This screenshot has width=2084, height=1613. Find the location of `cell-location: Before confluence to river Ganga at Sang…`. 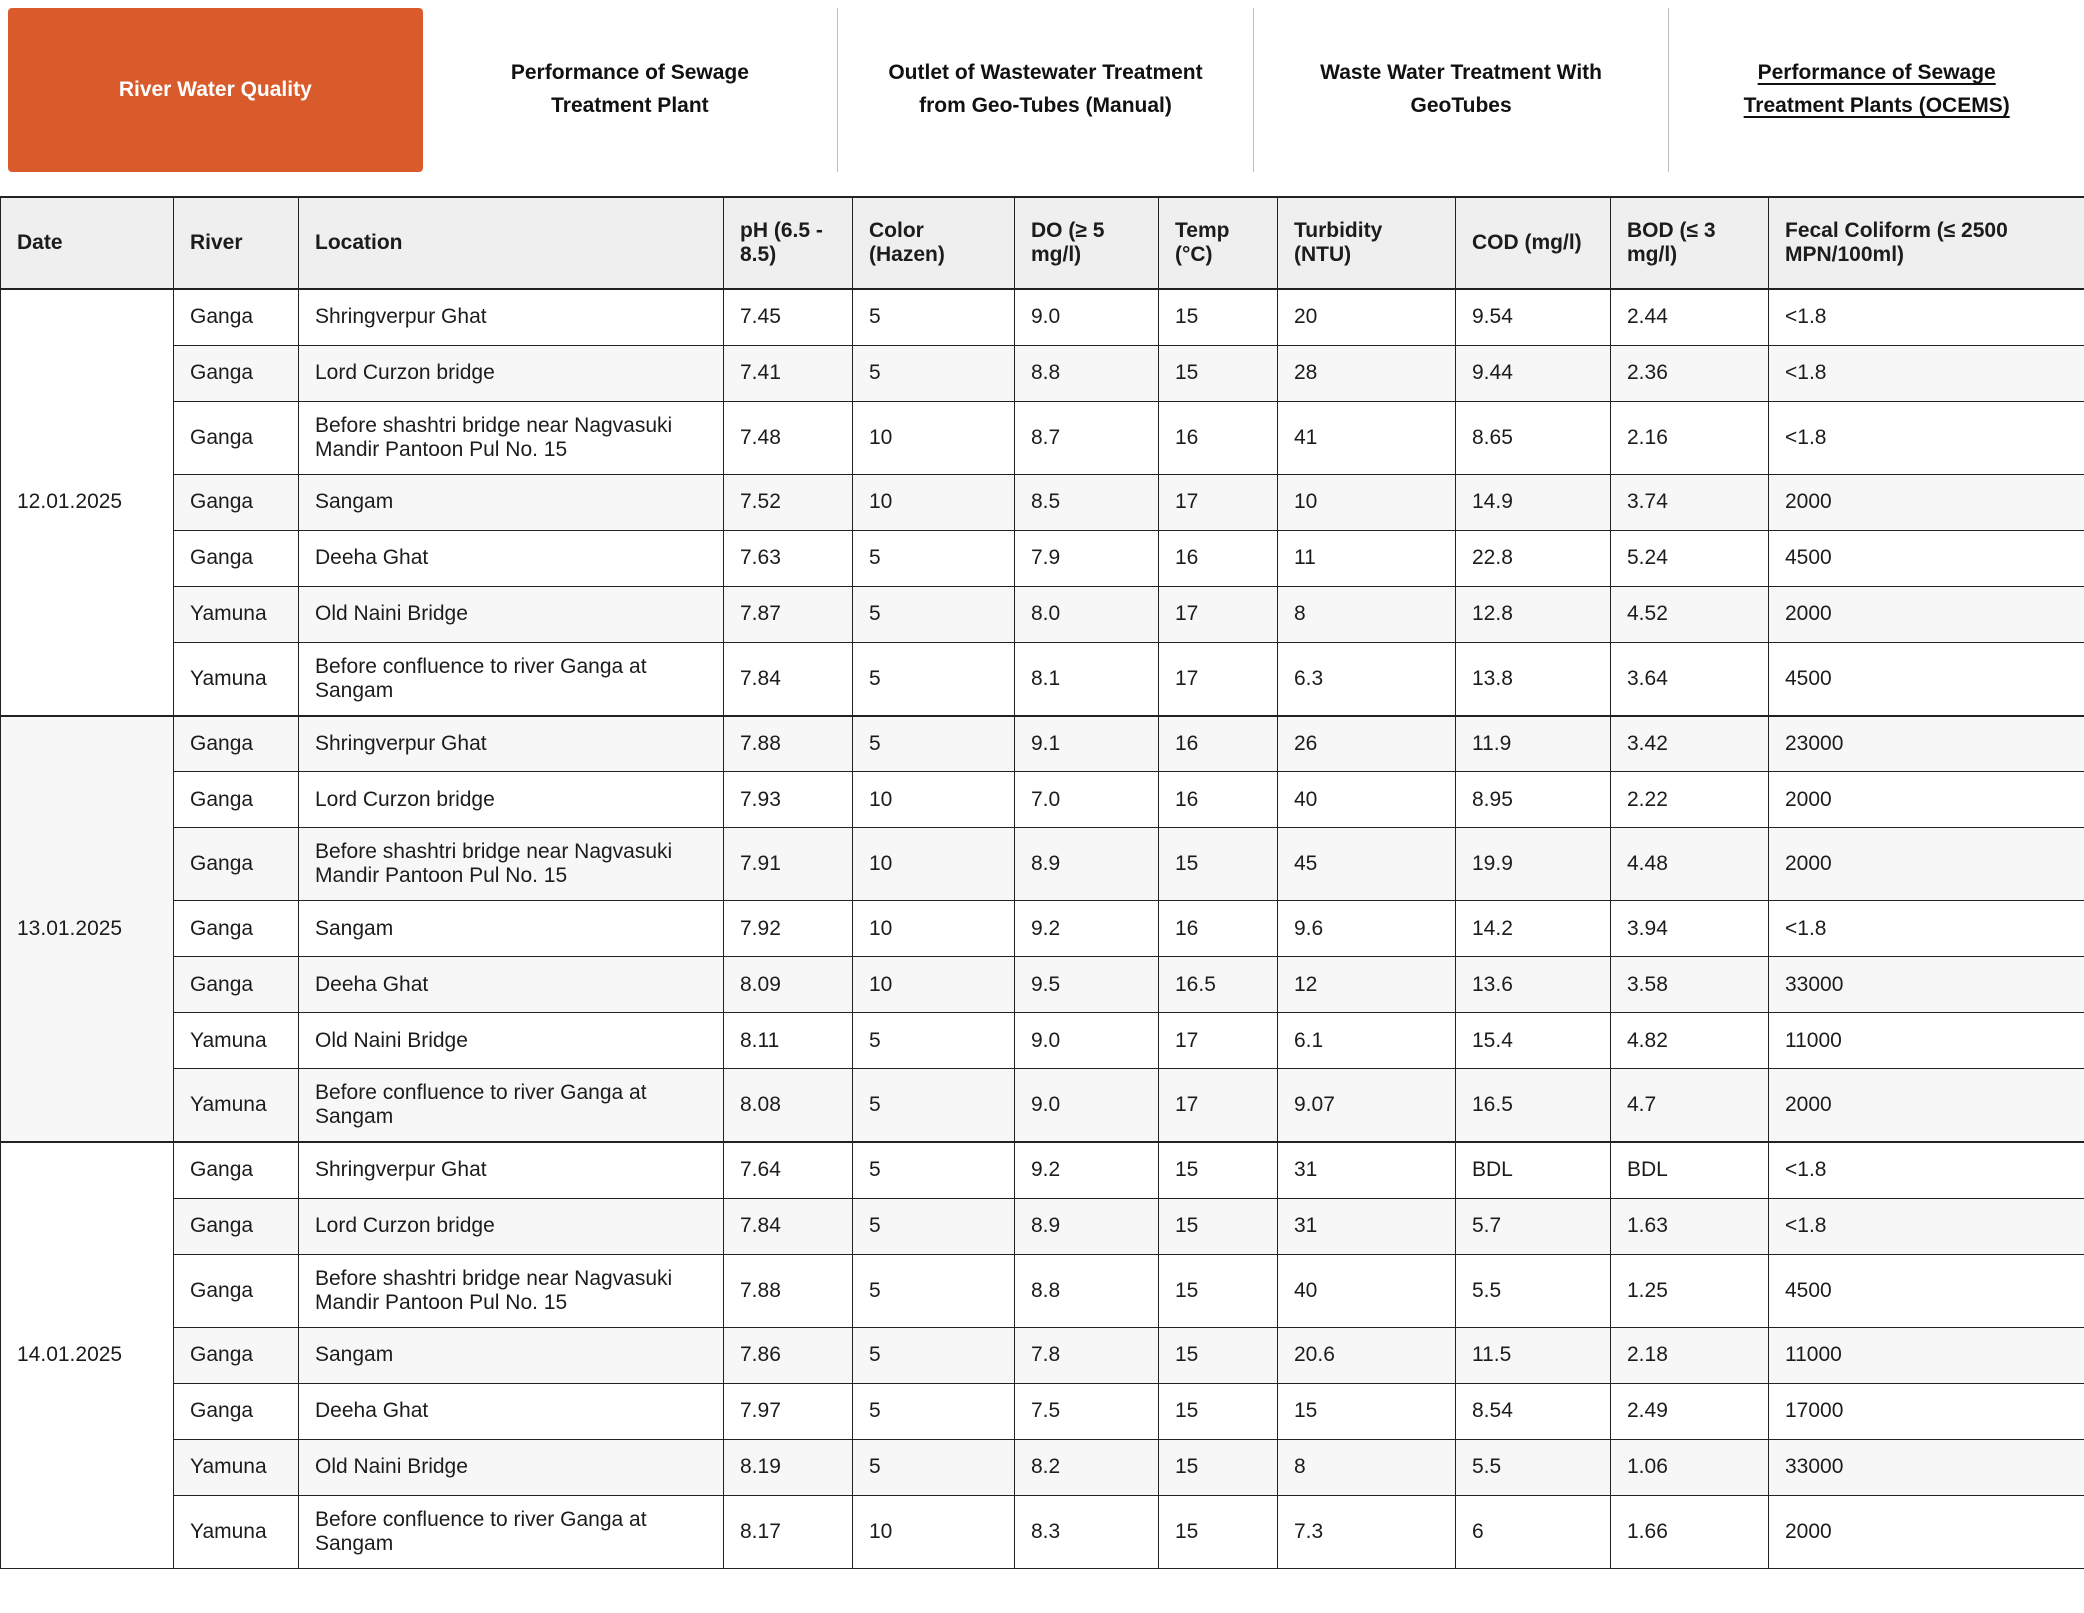

cell-location: Before confluence to river Ganga at Sang… is located at coordinates (511, 678).